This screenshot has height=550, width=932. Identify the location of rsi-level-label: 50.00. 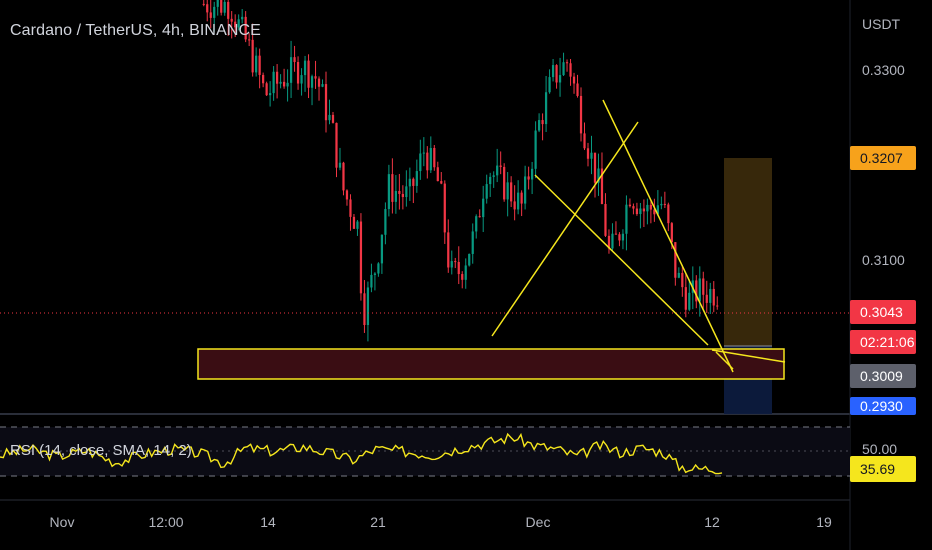
(880, 449).